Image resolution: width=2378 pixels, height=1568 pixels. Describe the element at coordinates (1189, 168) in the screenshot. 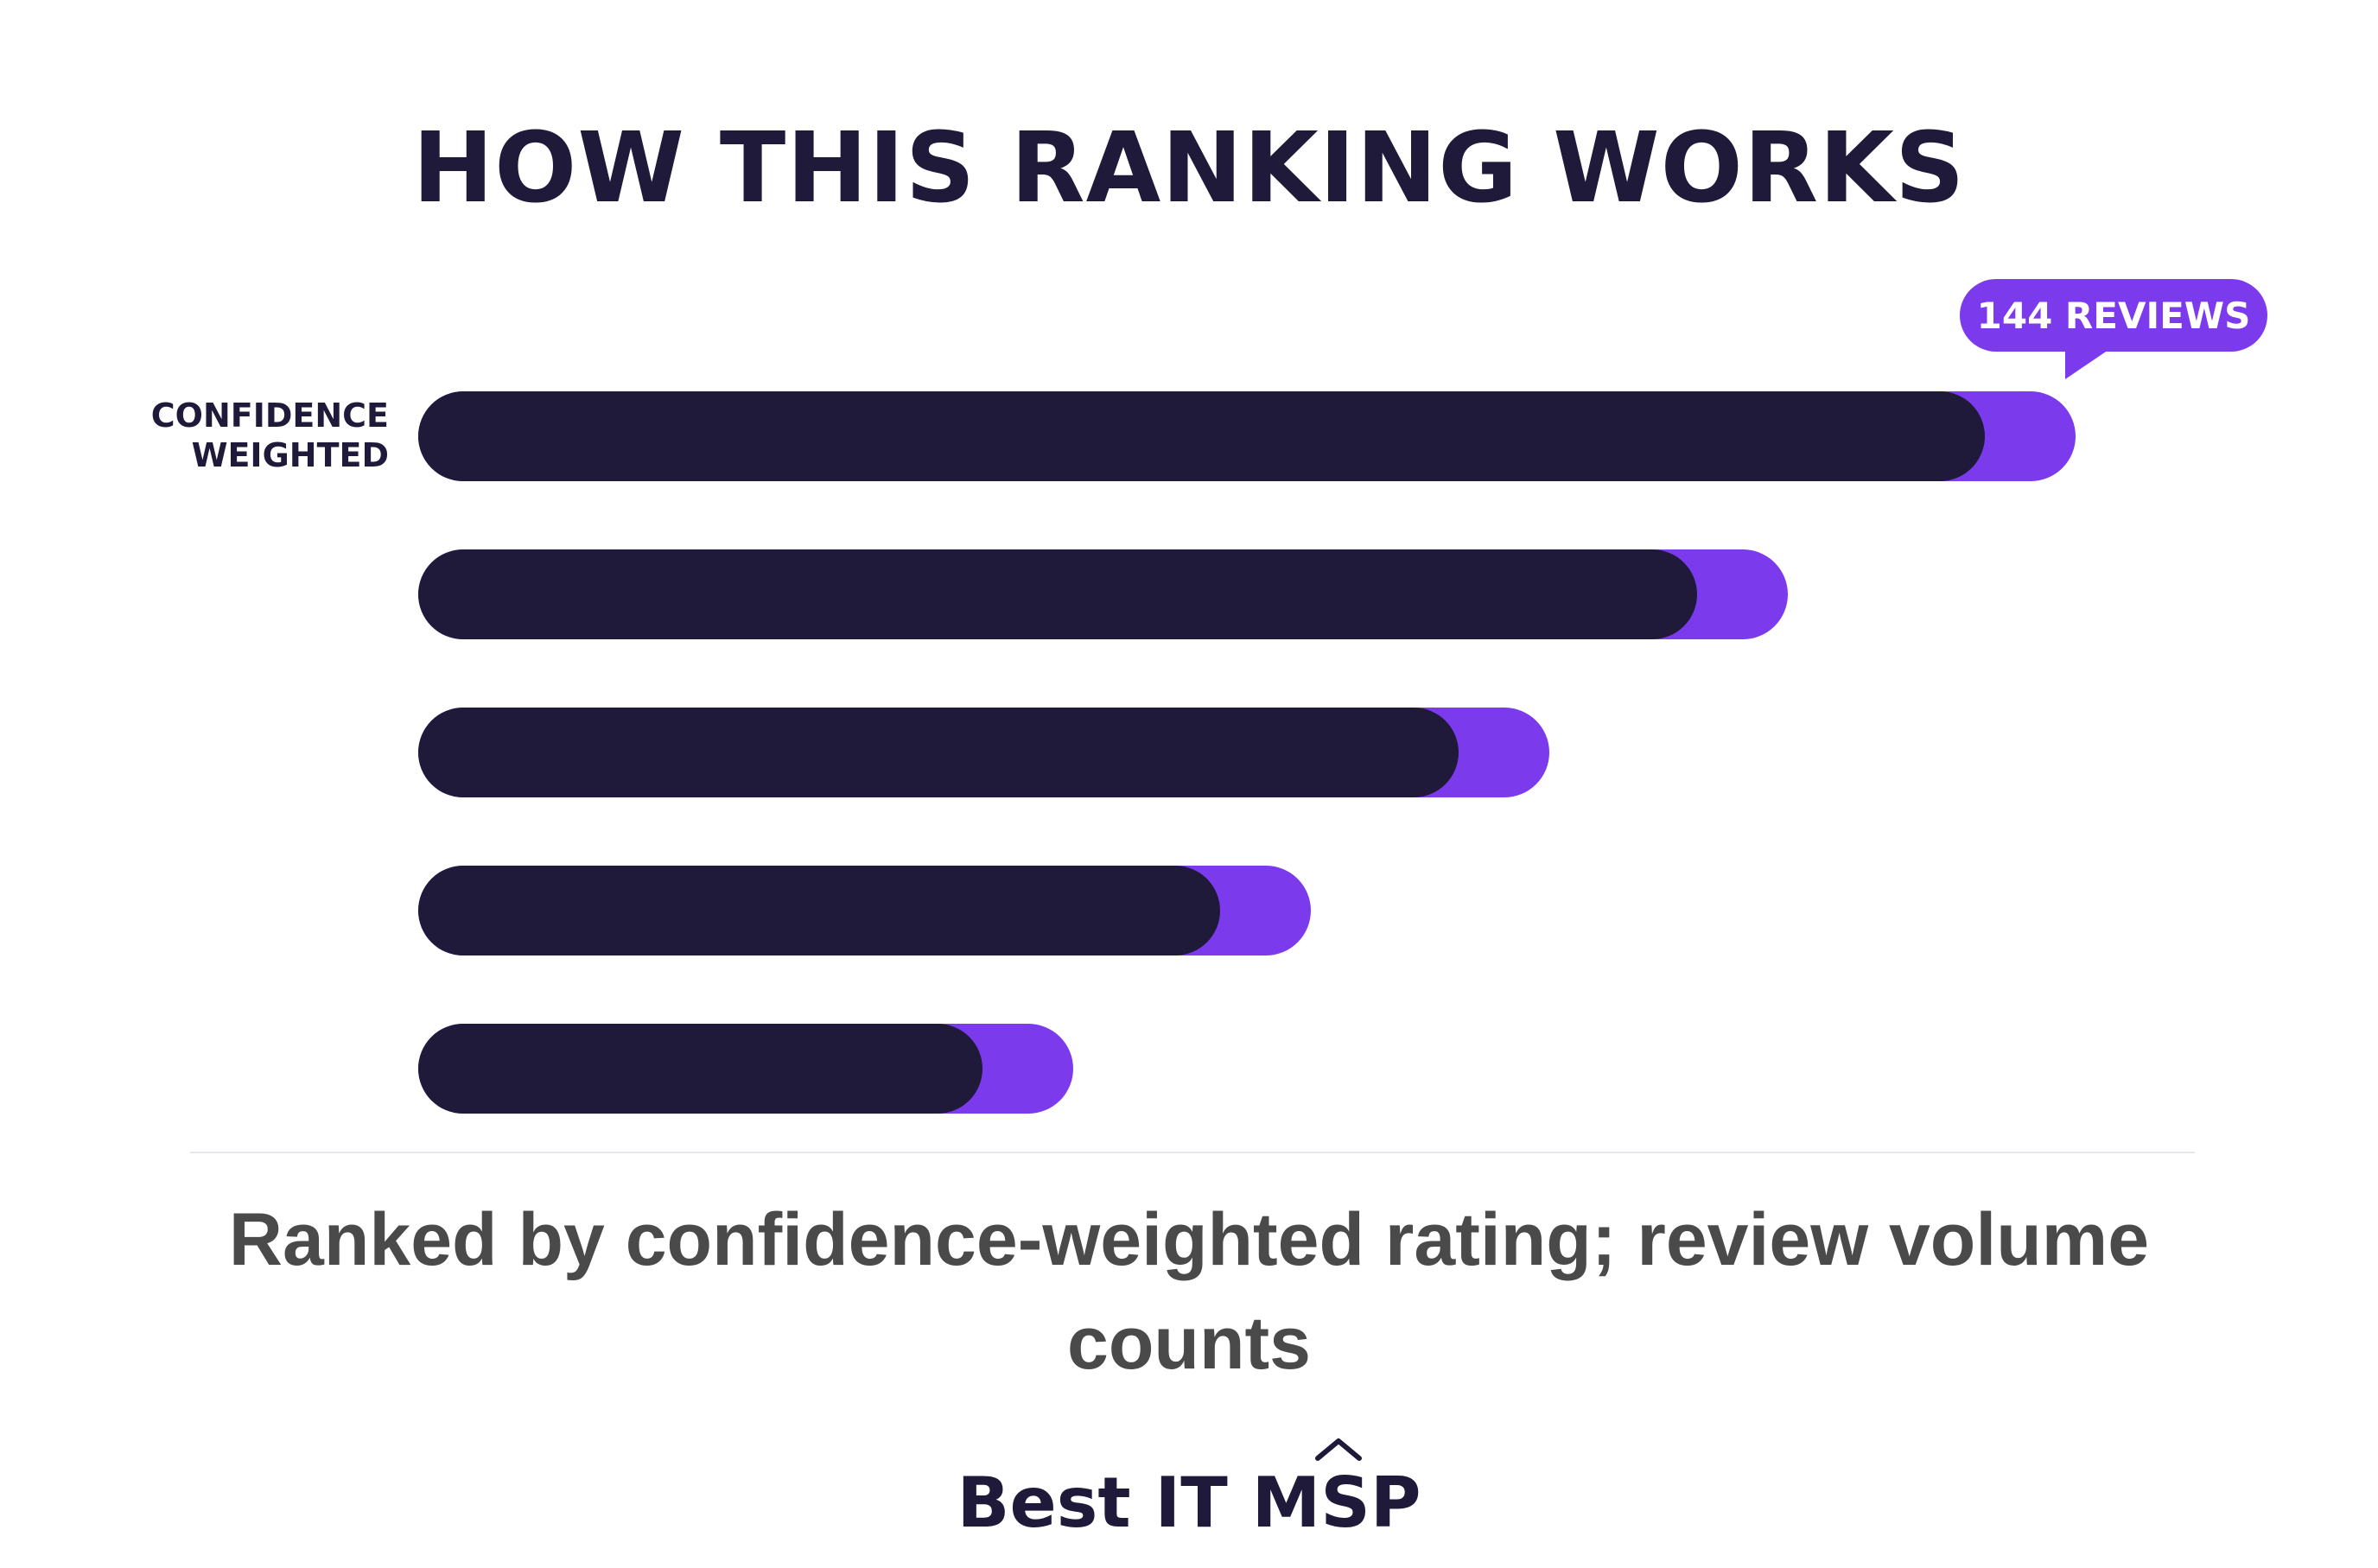

I see `page-title: HOW THIS RANKING WORKS` at that location.